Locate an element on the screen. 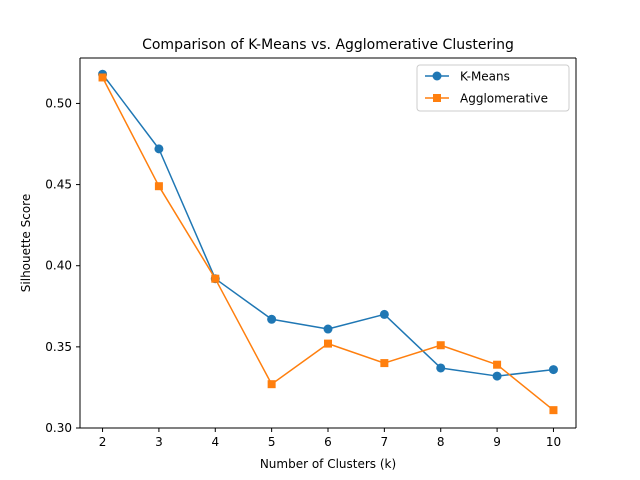  y-tick-label: 0.35 is located at coordinates (58, 347).